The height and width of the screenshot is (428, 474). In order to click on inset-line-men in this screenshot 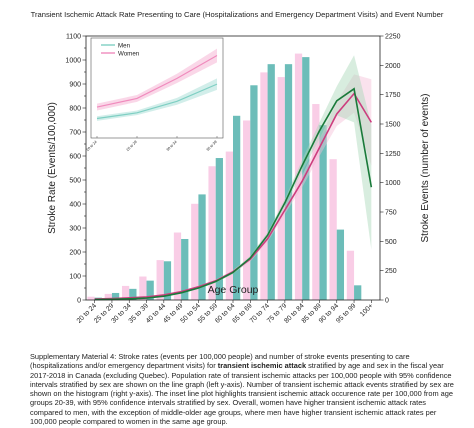, I will do `click(157, 101)`.